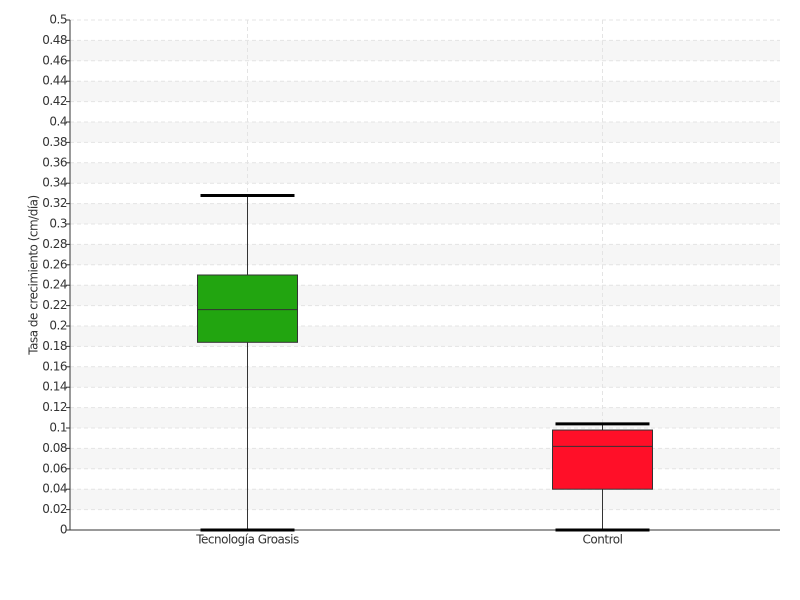  What do you see at coordinates (58, 326) in the screenshot?
I see `y-tick-label: 0.2` at bounding box center [58, 326].